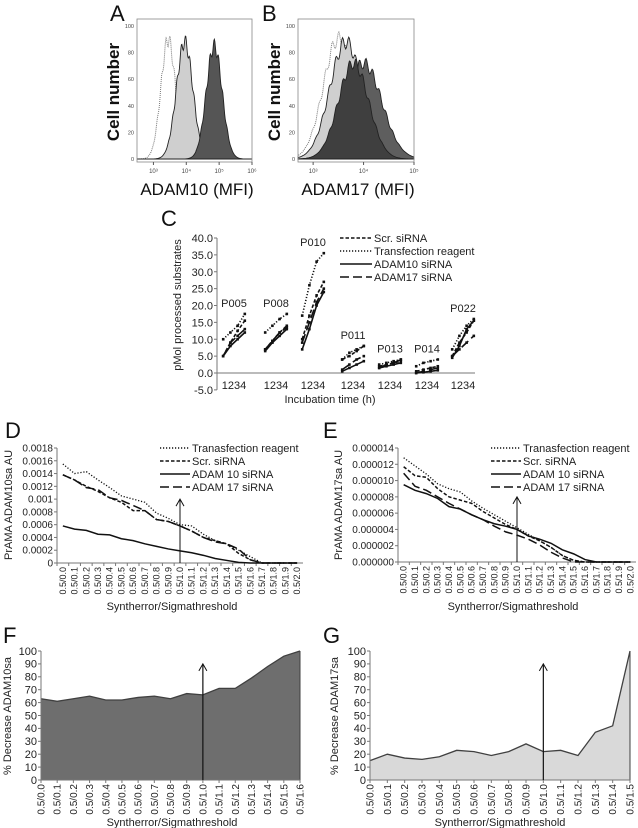  What do you see at coordinates (252, 171) in the screenshot?
I see `x-tick-label: 10⁶` at bounding box center [252, 171].